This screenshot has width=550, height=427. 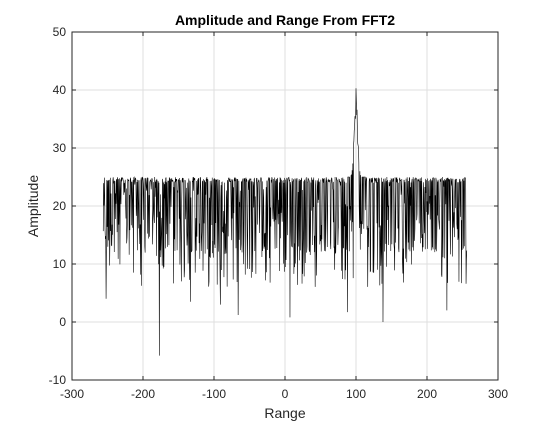 What do you see at coordinates (60, 148) in the screenshot?
I see `y-tick-label: 30` at bounding box center [60, 148].